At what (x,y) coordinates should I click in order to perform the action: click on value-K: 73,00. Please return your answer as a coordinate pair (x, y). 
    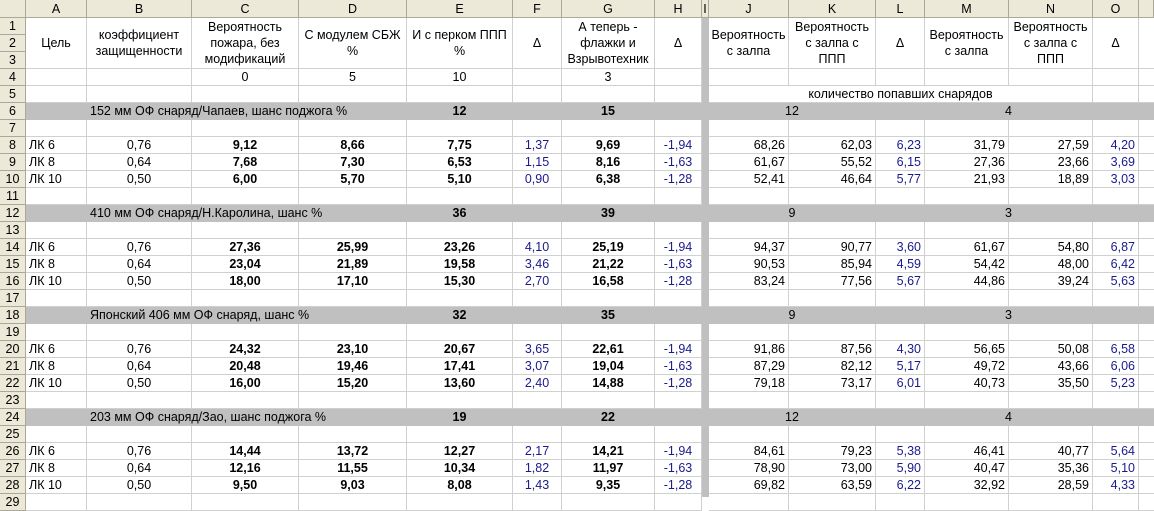
    Looking at the image, I should click on (832, 468).